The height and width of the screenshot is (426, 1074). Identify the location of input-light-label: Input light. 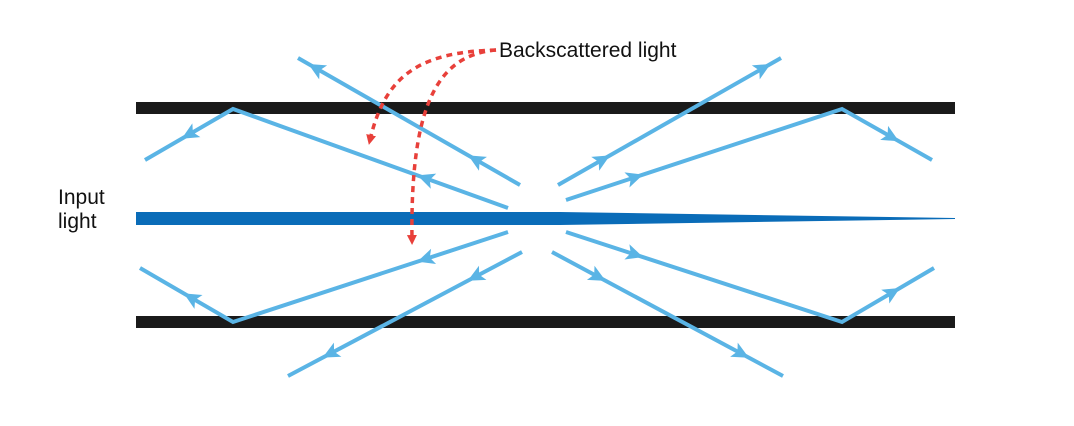
(81, 210).